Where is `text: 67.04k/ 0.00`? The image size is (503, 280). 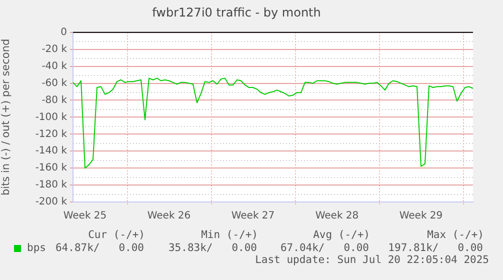
text: 67.04k/ 0.00 is located at coordinates (324, 248).